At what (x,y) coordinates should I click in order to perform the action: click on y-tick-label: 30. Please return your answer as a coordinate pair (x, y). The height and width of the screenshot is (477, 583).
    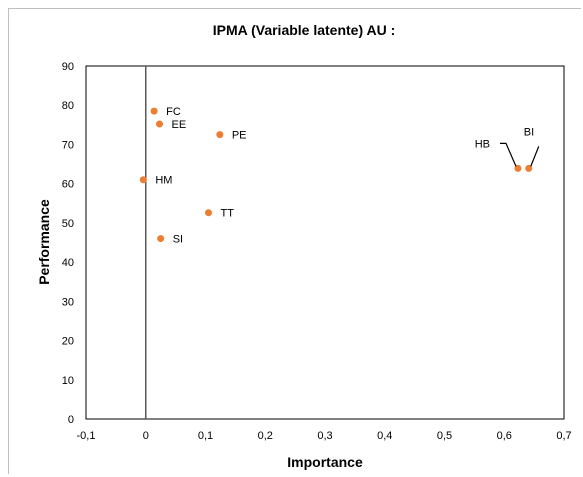
    Looking at the image, I should click on (68, 302).